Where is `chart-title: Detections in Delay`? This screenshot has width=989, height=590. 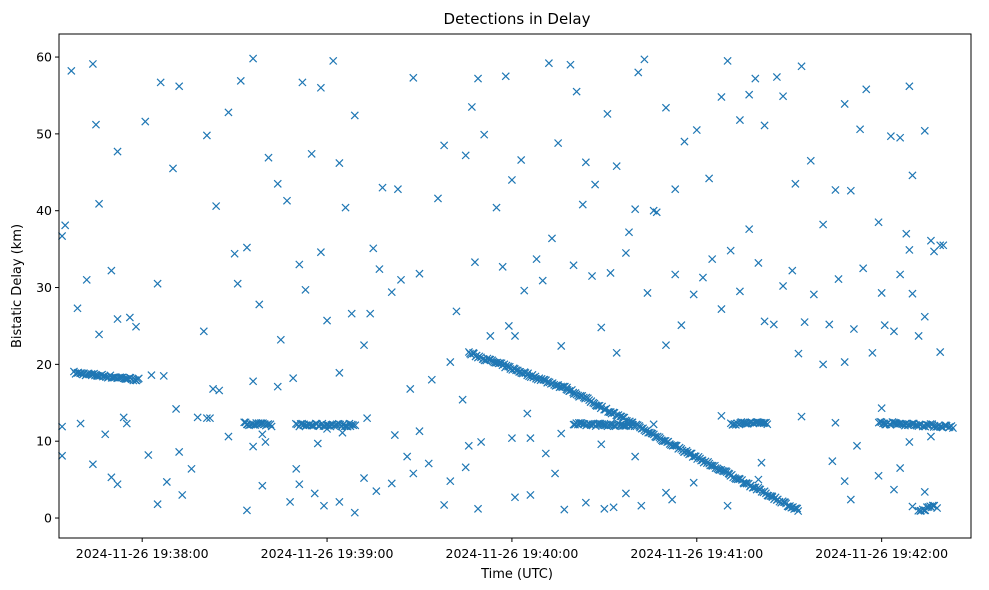 chart-title: Detections in Delay is located at coordinates (517, 19).